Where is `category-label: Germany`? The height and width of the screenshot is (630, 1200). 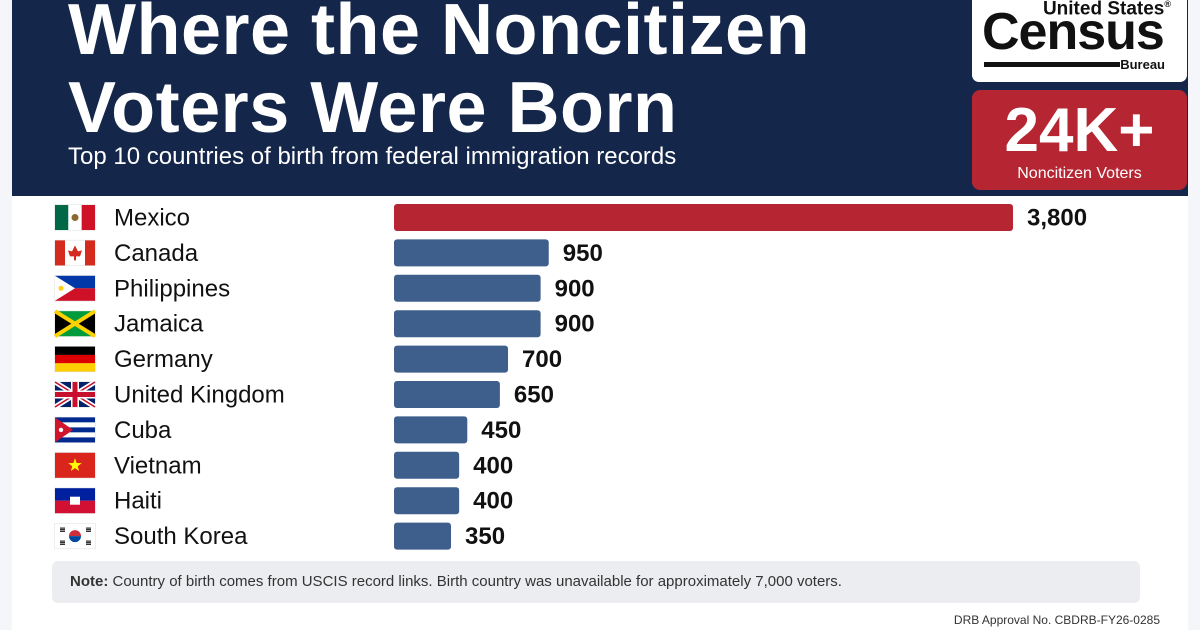
category-label: Germany is located at coordinates (163, 359).